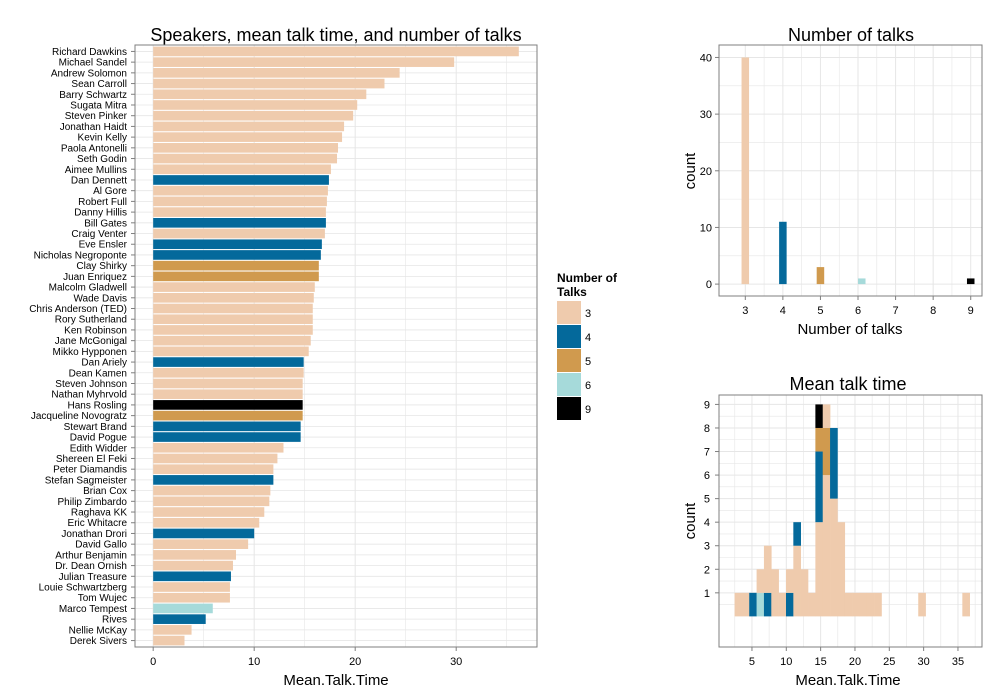 The height and width of the screenshot is (700, 1000). Describe the element at coordinates (89, 73) in the screenshot. I see `speaker-label: Andrew Solomon` at that location.